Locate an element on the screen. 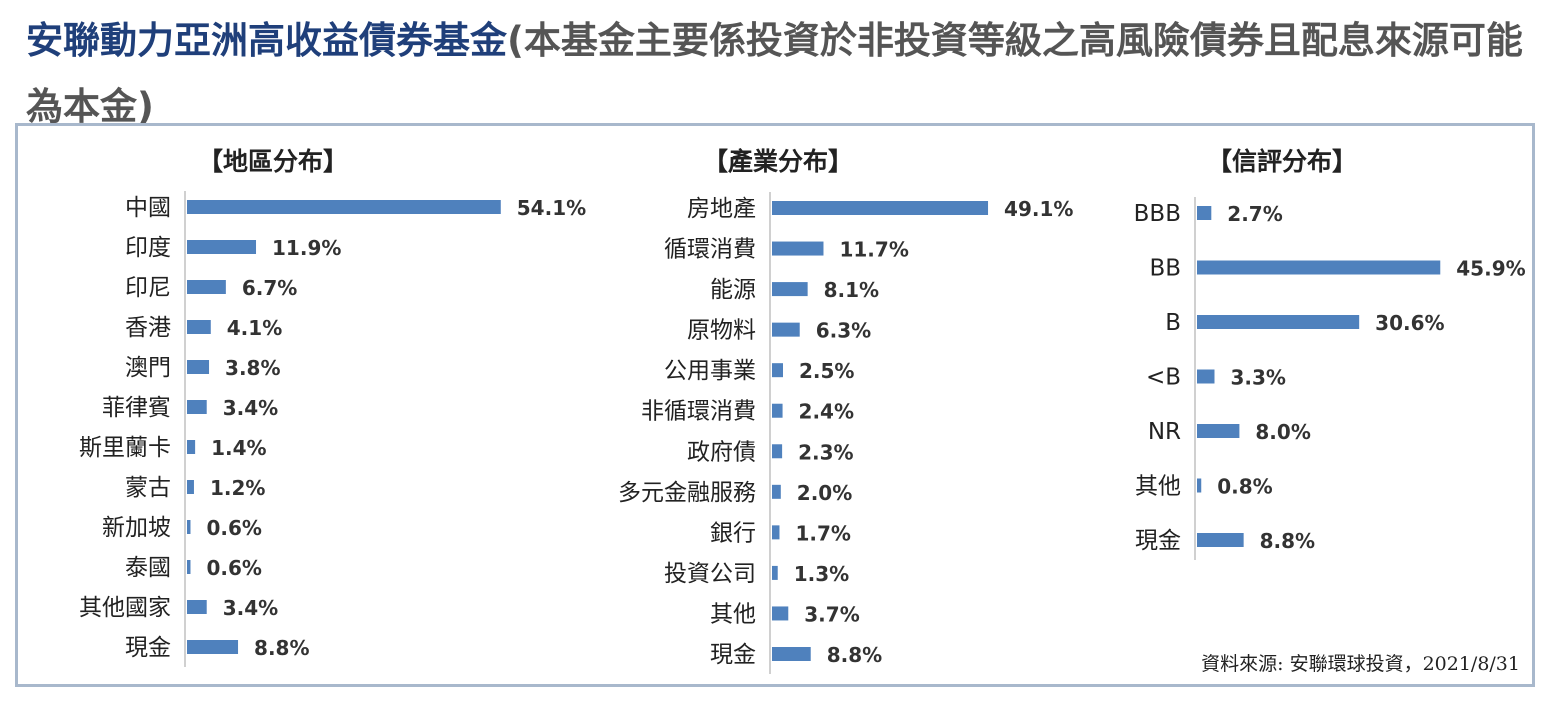 The image size is (1552, 708). category-label: 泰國 is located at coordinates (148, 568).